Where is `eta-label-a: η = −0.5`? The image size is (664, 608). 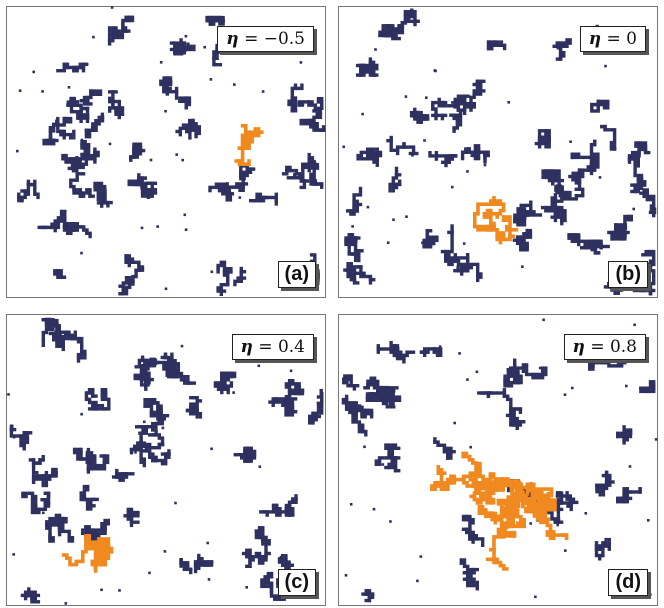 eta-label-a: η = −0.5 is located at coordinates (265, 39).